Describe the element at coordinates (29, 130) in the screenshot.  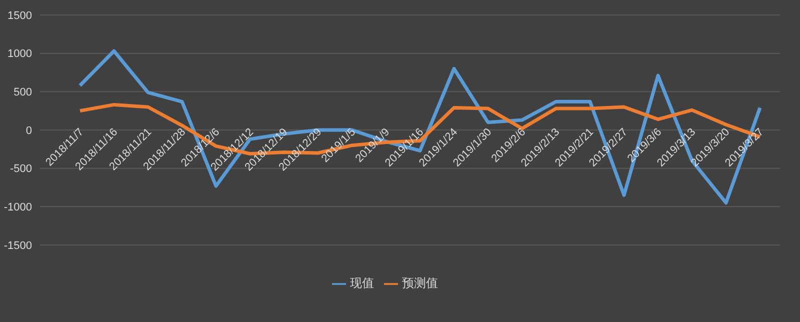
I see `y-tick-label: 0` at that location.